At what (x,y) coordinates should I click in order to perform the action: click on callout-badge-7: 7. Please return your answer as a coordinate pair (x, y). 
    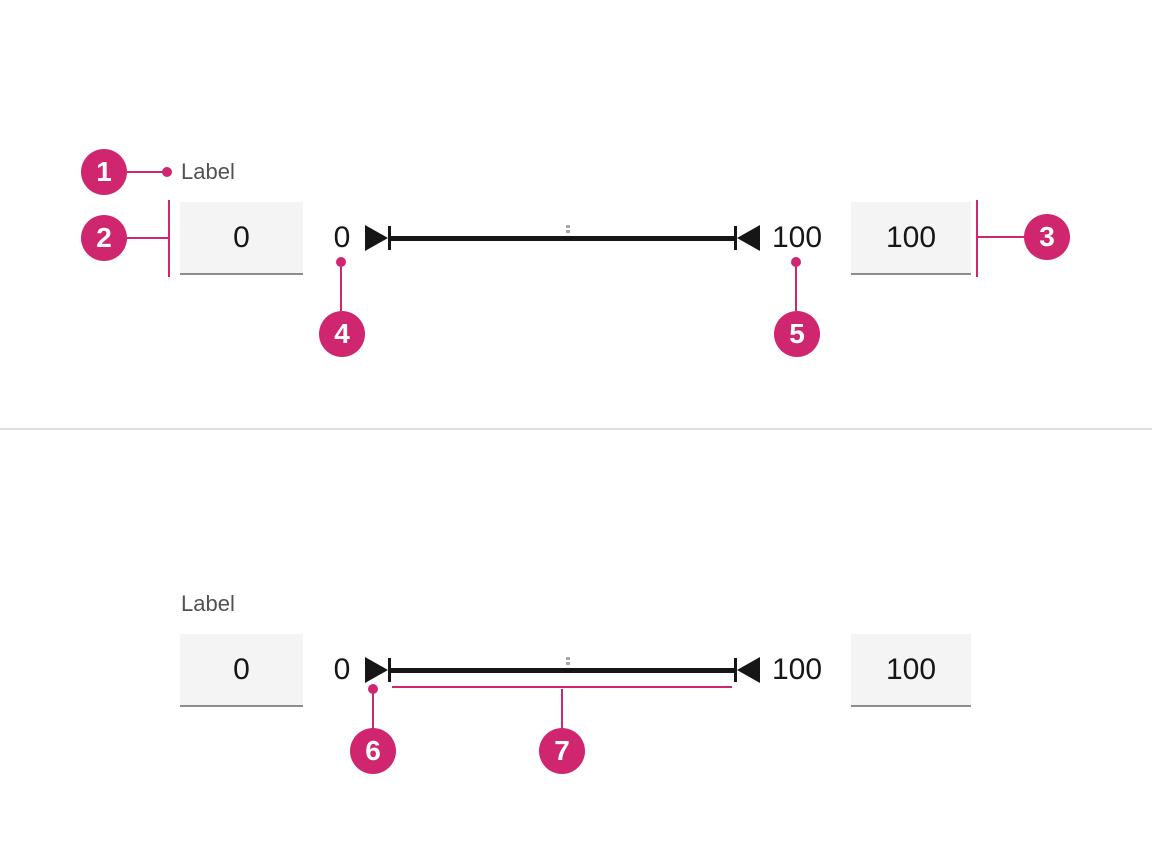
    Looking at the image, I should click on (562, 751).